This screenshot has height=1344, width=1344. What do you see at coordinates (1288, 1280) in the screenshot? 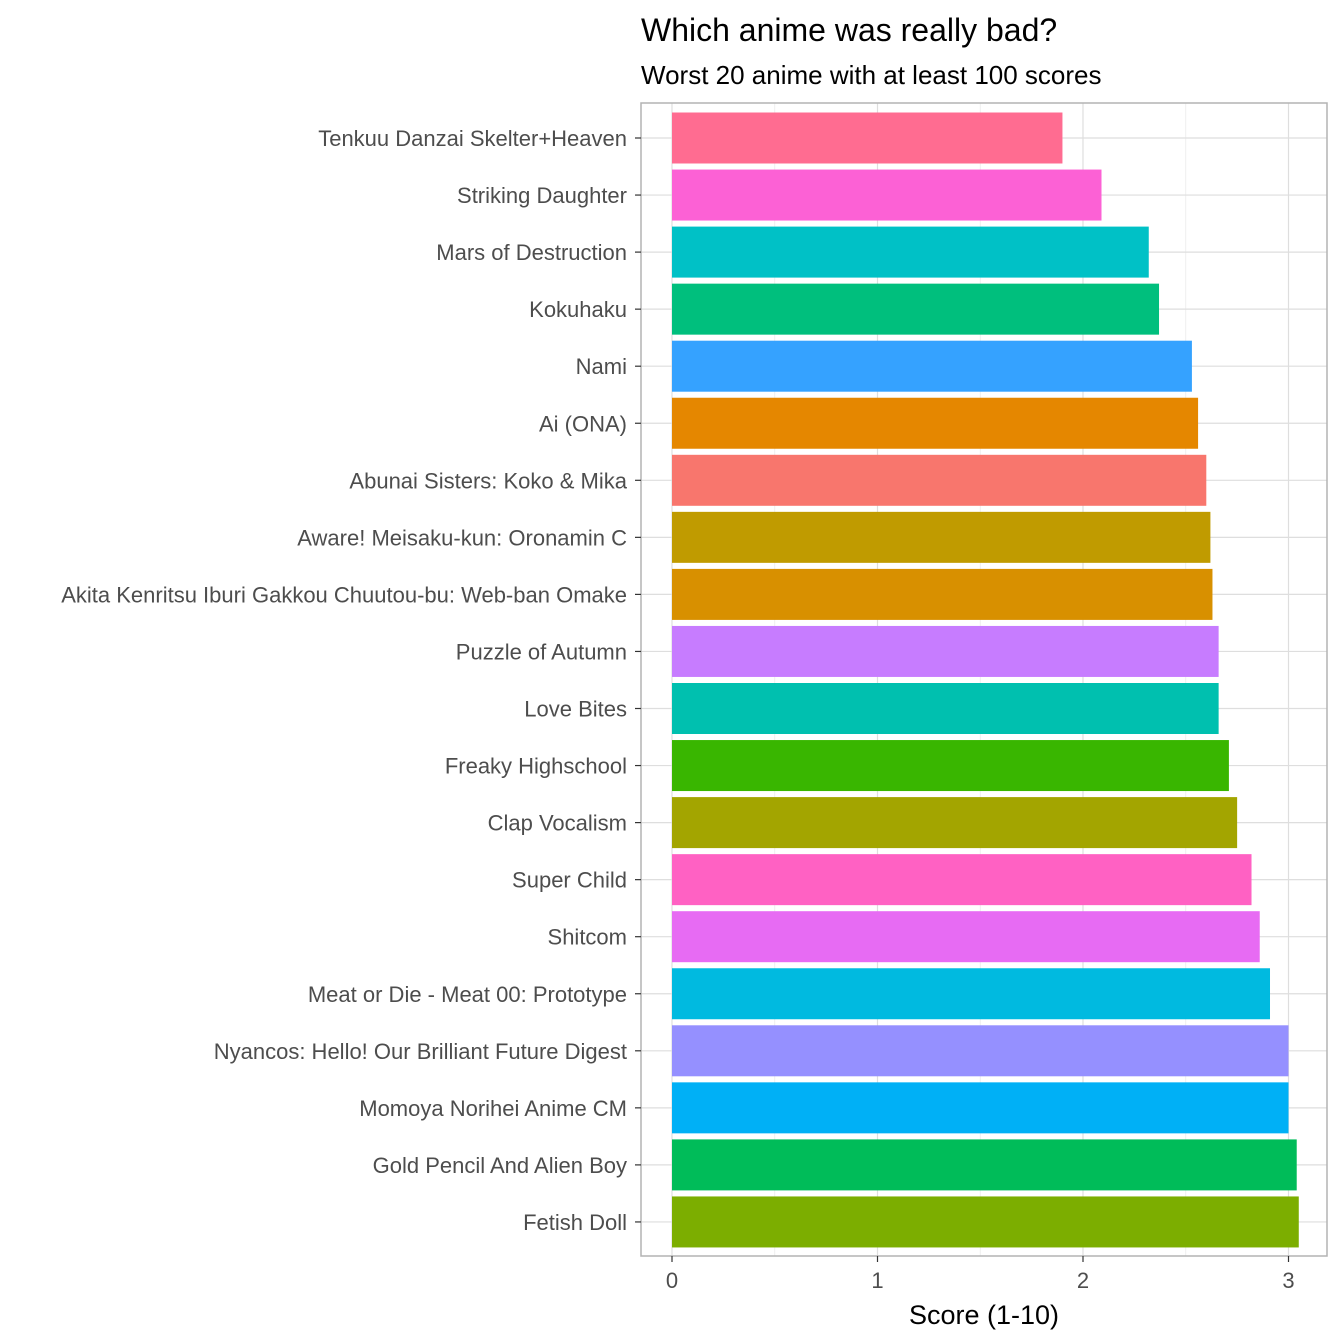
I see `x-tick-label: 3` at bounding box center [1288, 1280].